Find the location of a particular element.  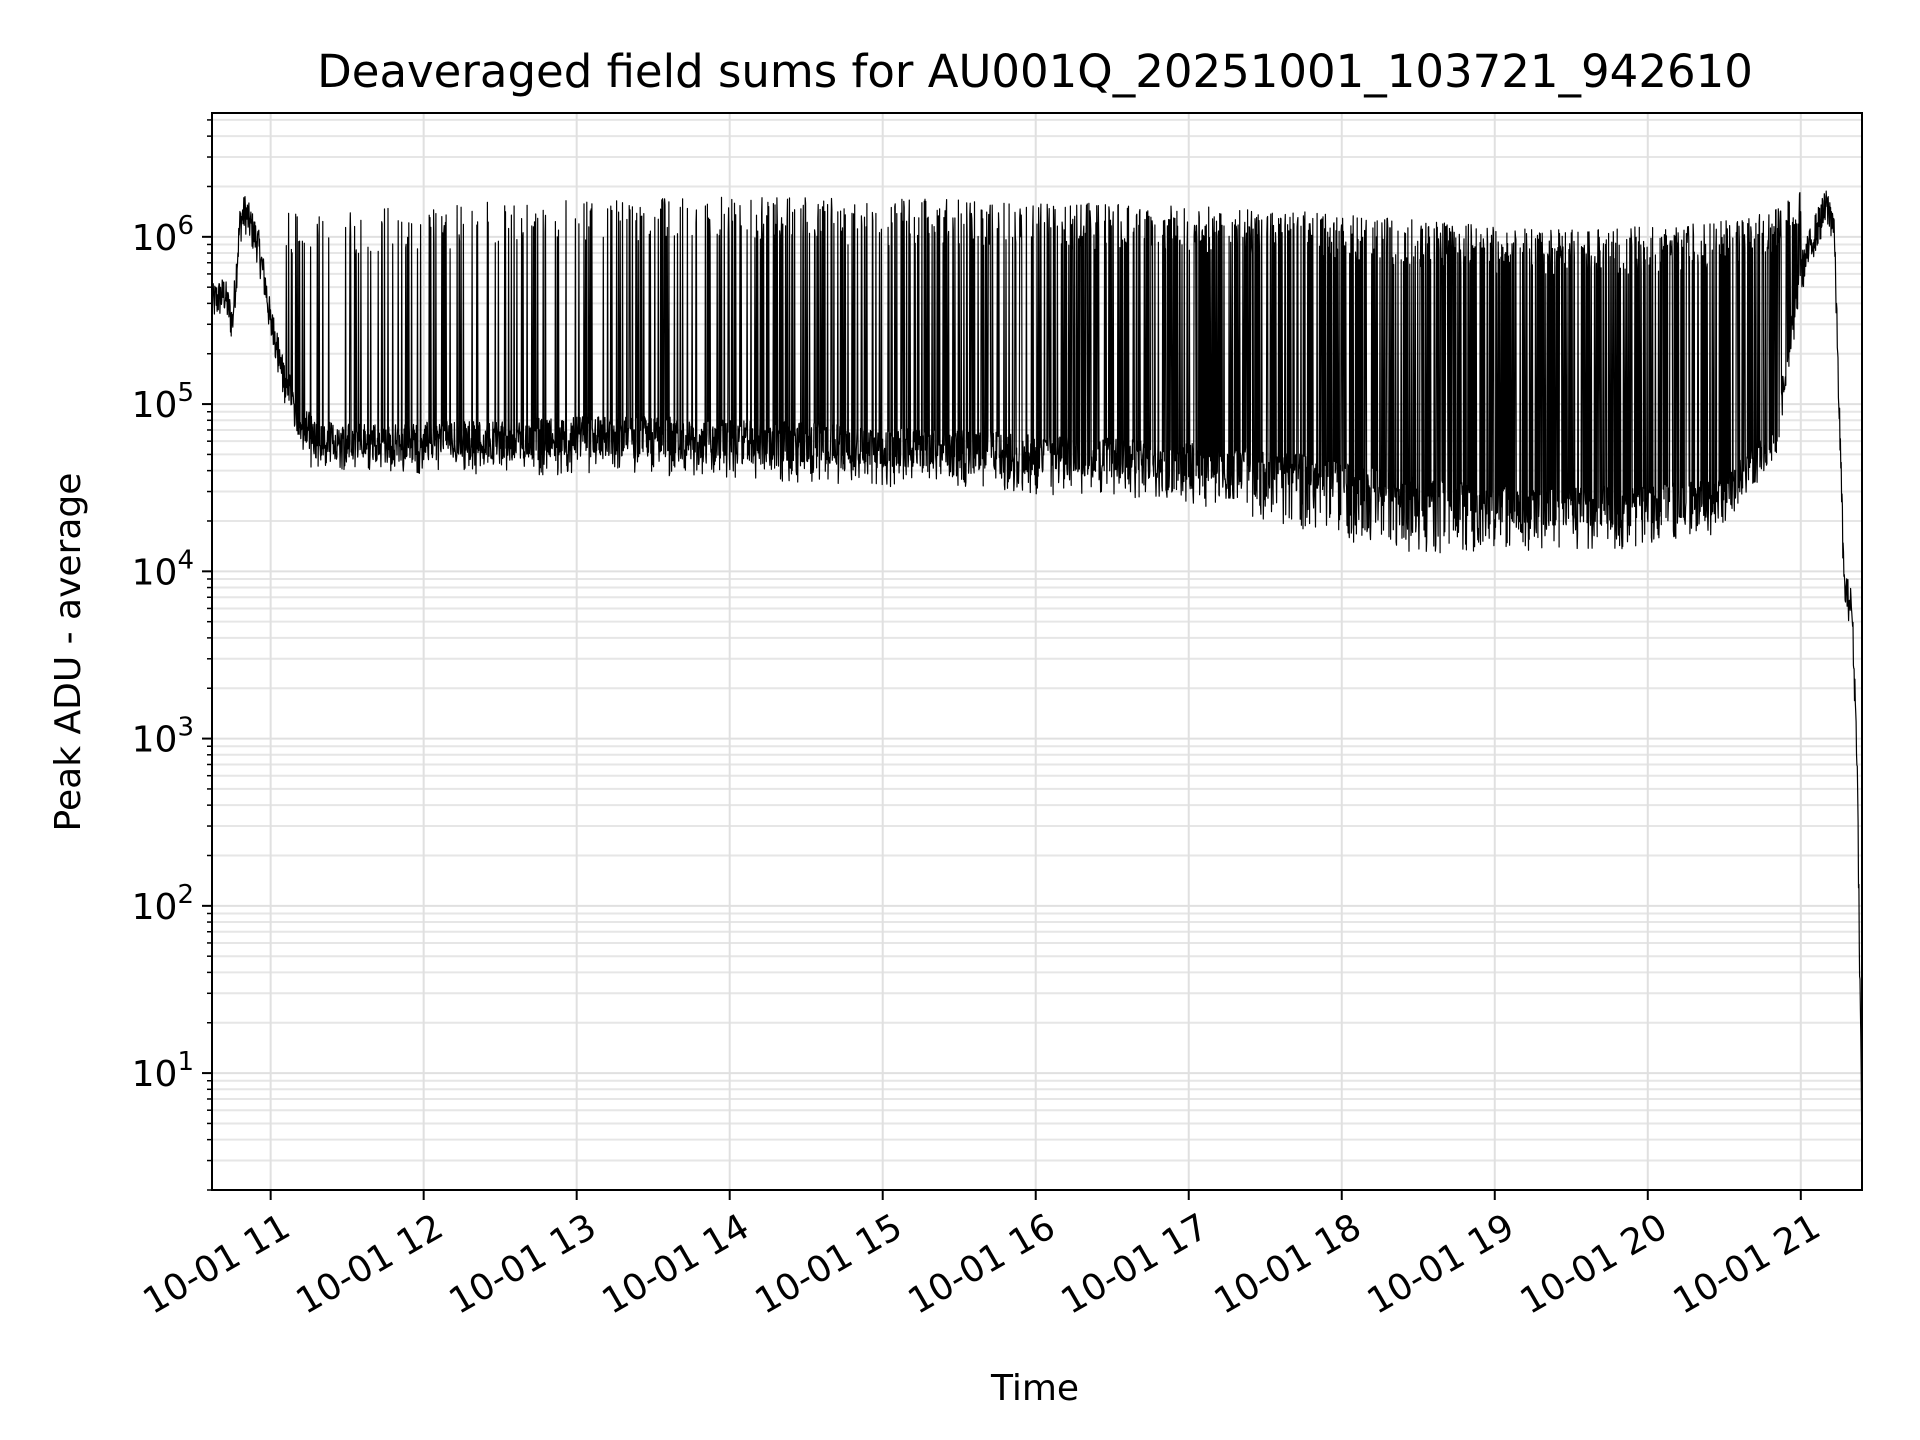

y-tick-label-exponent: 2 is located at coordinates (185, 895).